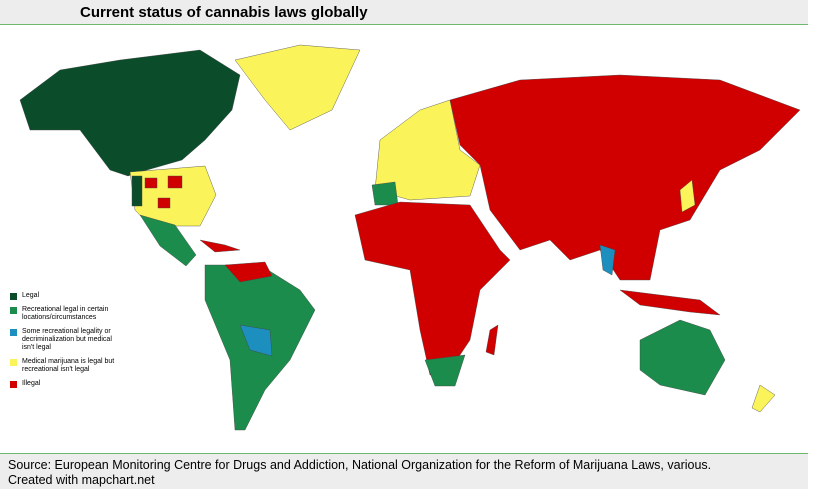 This screenshot has height=489, width=836. I want to click on legend-label: Legal, so click(31, 295).